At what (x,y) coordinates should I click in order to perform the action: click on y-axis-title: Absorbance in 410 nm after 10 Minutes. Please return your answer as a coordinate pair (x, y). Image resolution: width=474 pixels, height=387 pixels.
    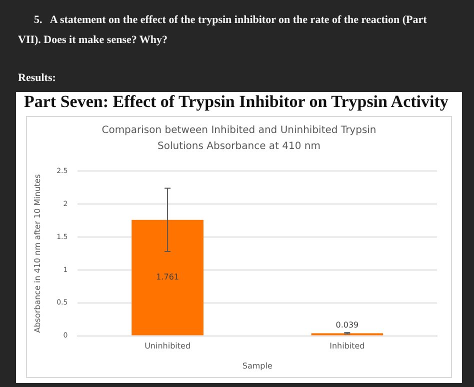
    Looking at the image, I should click on (37, 253).